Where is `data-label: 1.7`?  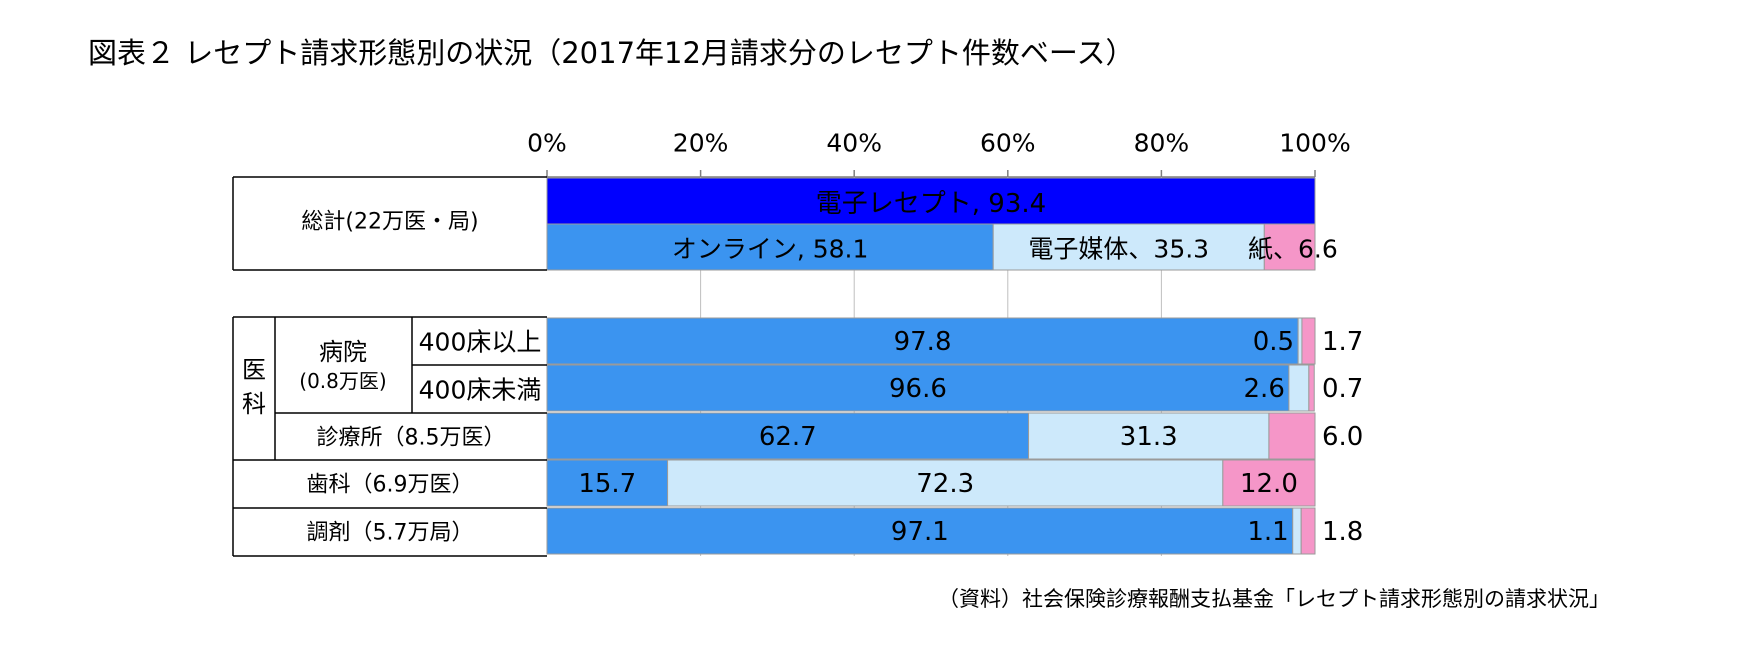
data-label: 1.7 is located at coordinates (1342, 342).